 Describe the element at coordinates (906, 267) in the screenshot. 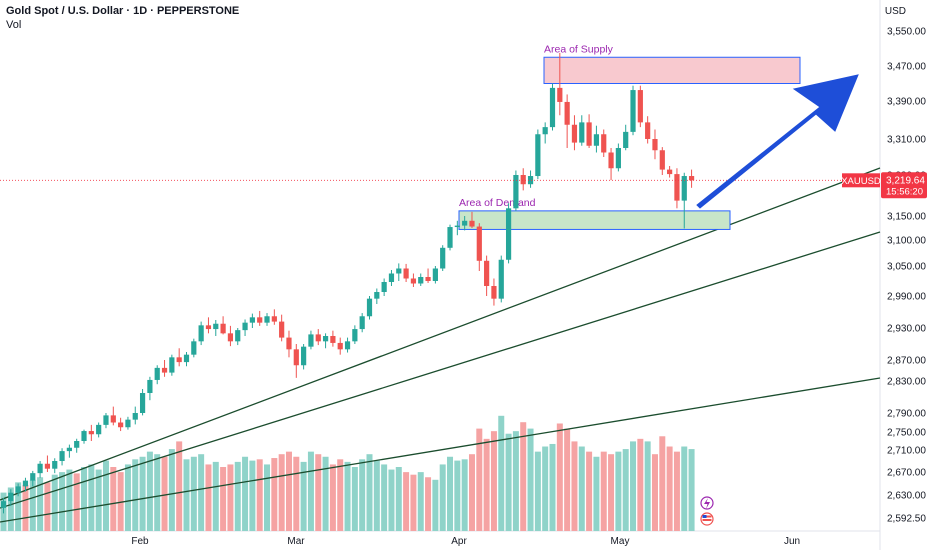

I see `y-tick-label: 3,050.00` at that location.